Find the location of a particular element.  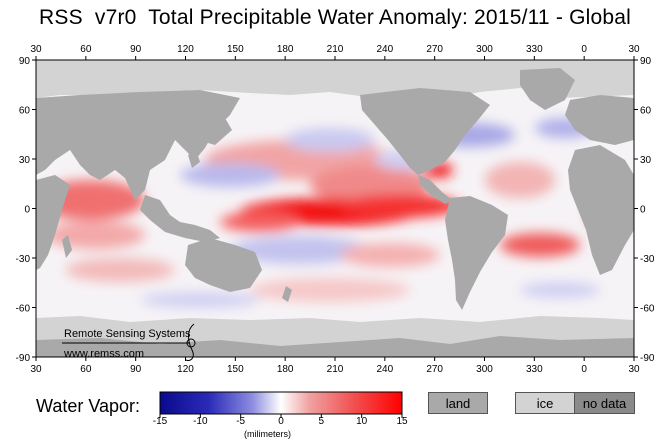

lat-tick-label-left: 30 is located at coordinates (25, 160).